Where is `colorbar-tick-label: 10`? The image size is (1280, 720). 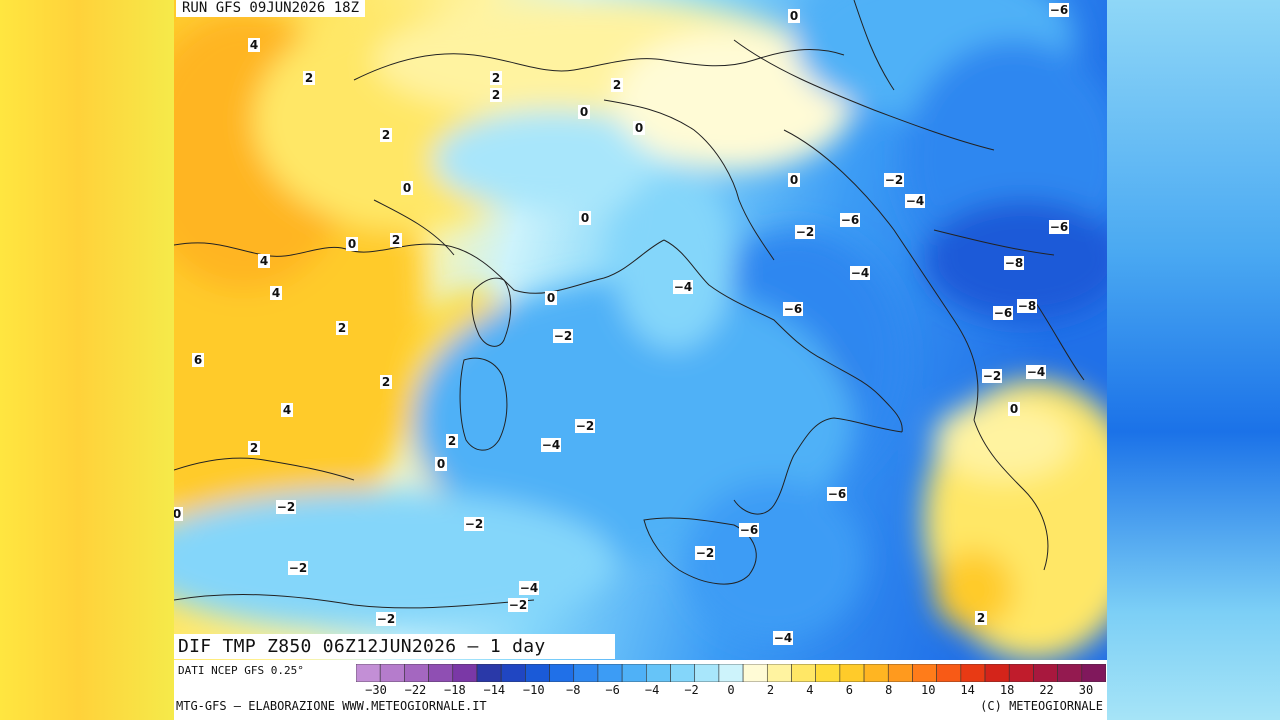
colorbar-tick-label: 10 is located at coordinates (928, 690).